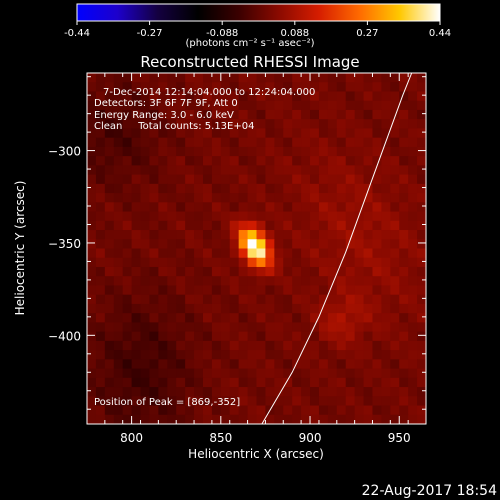 The image size is (500, 500). Describe the element at coordinates (257, 30) in the screenshot. I see `colorbar-ticks: -0.44 -0.27 -0.088 0.088 0.27 0.44` at that location.